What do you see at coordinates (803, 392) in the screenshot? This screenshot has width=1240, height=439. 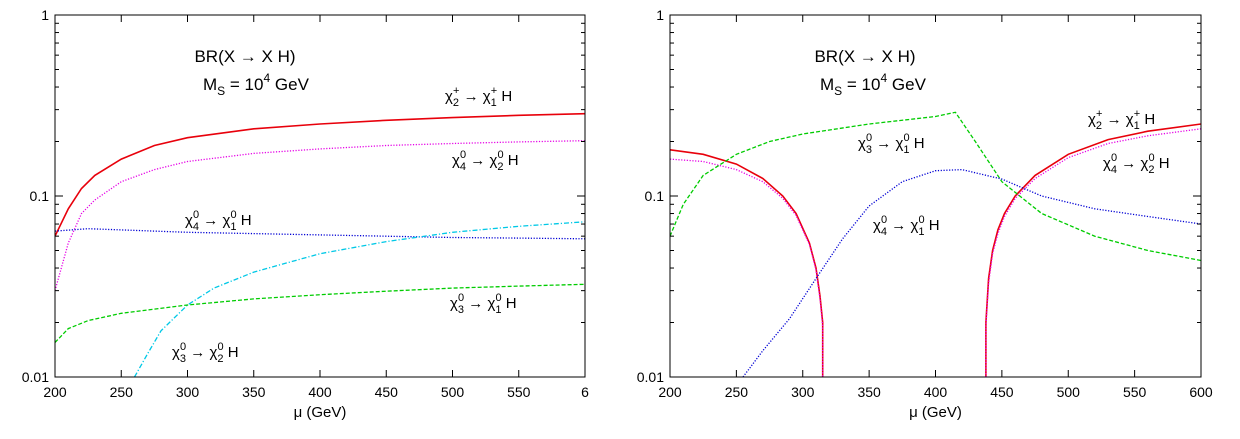 I see `x-tick-label-1-2: 300` at bounding box center [803, 392].